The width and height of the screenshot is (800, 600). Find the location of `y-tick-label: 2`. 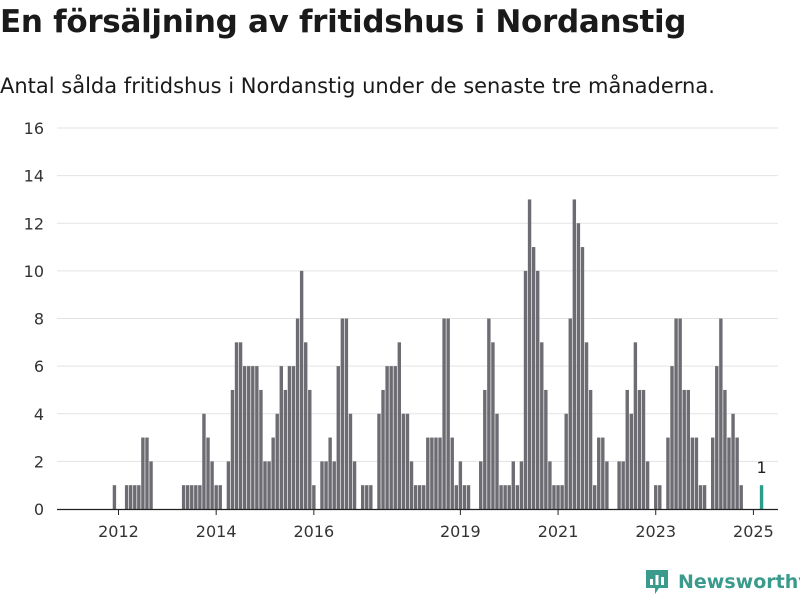

y-tick-label: 2 is located at coordinates (39, 461).